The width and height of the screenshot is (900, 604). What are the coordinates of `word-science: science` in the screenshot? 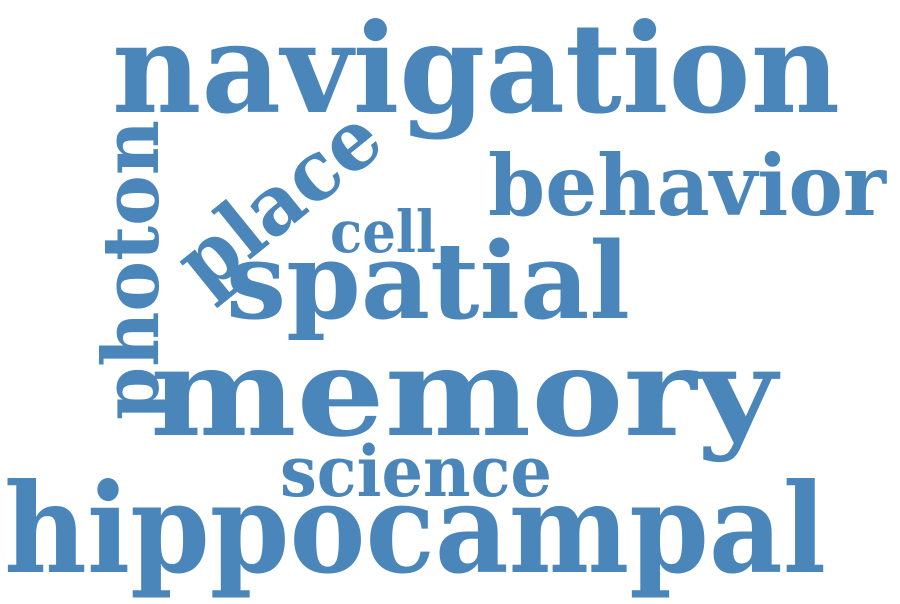 It's located at (416, 471).